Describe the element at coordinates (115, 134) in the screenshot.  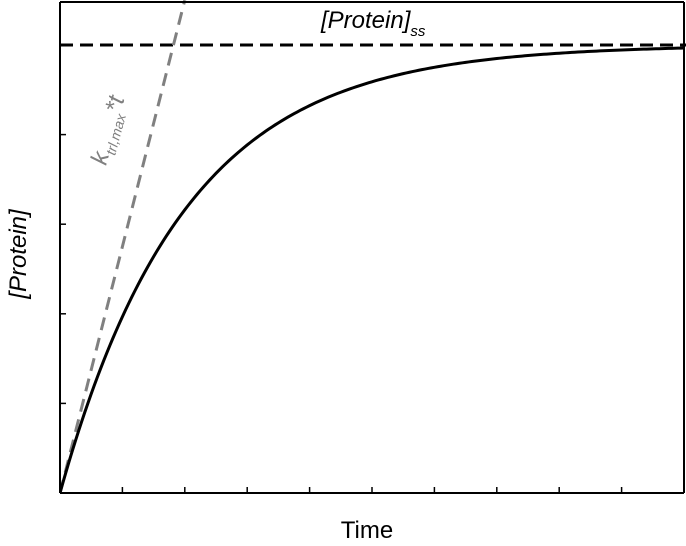
I see `slope-subscript: trl,max` at that location.